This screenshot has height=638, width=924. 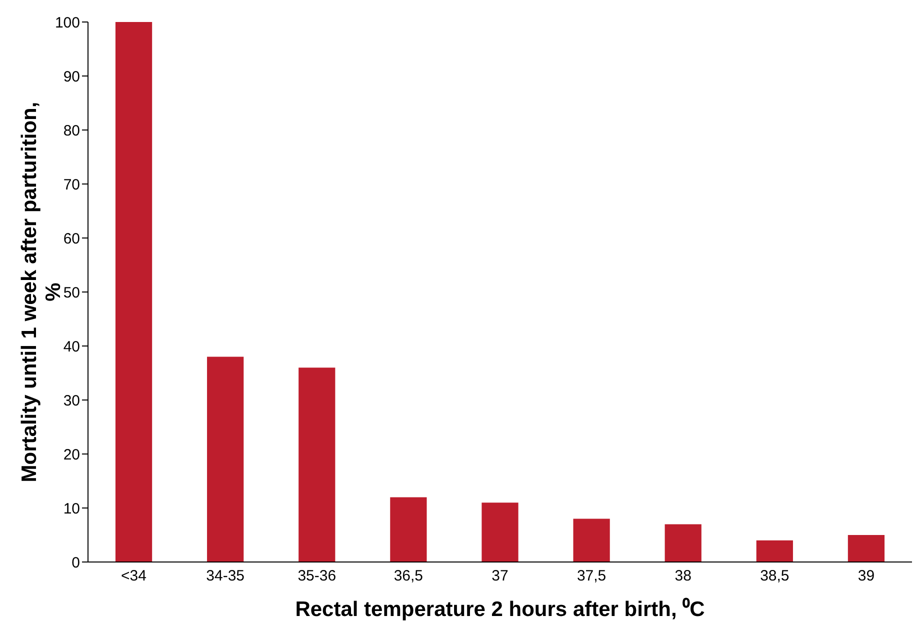 What do you see at coordinates (71, 293) in the screenshot?
I see `y-tick-label: 50` at bounding box center [71, 293].